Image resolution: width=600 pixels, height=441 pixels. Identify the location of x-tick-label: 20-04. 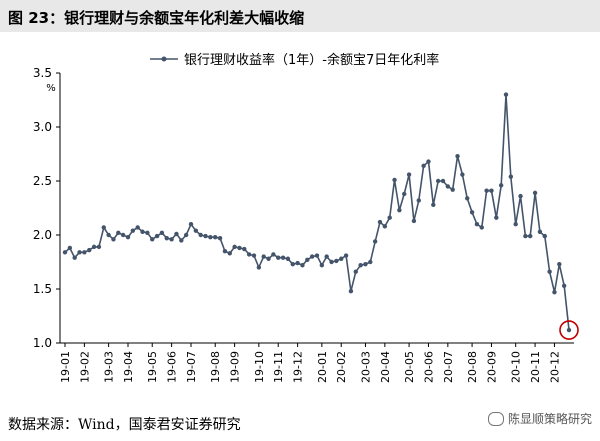
(385, 367).